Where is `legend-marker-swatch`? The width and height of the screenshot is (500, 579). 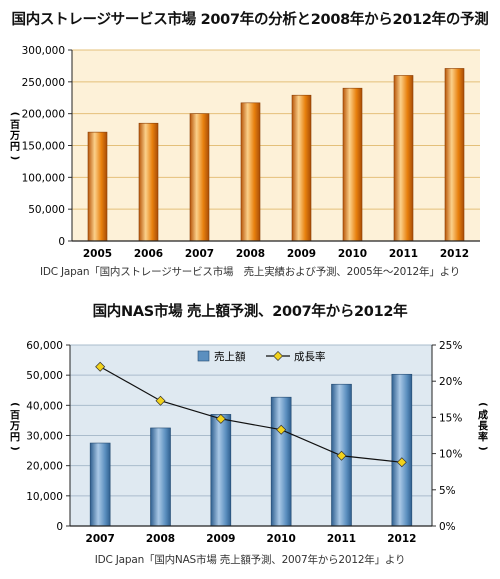 legend-marker-swatch is located at coordinates (278, 356).